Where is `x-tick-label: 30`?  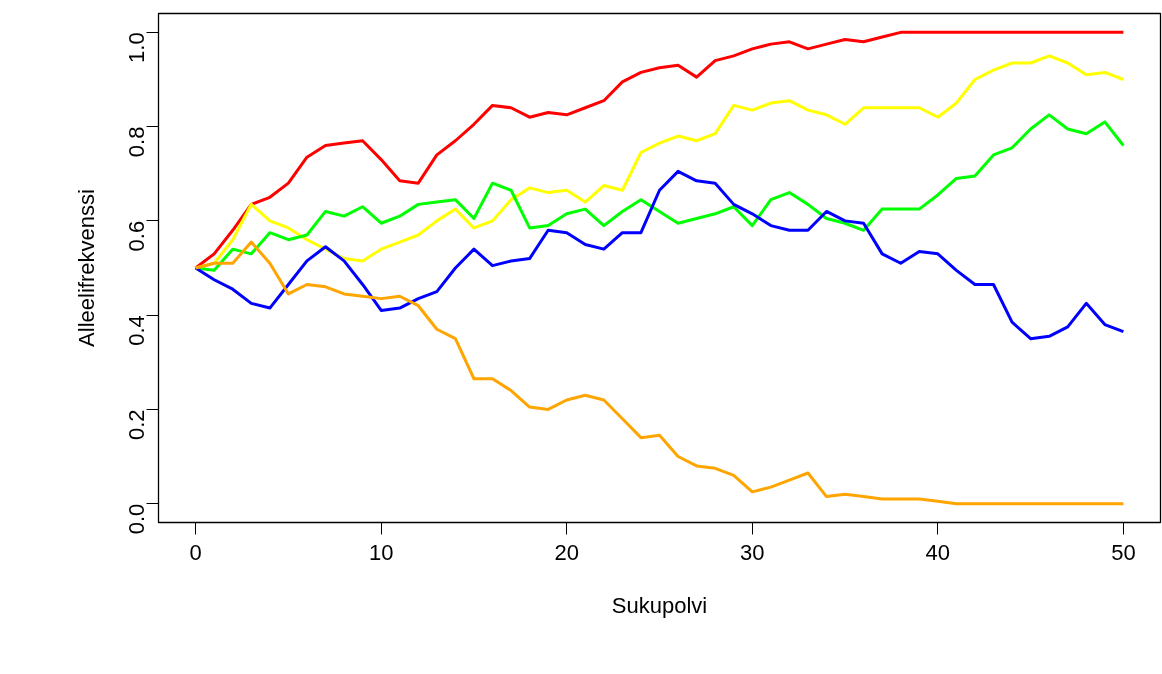 x-tick-label: 30 is located at coordinates (752, 552).